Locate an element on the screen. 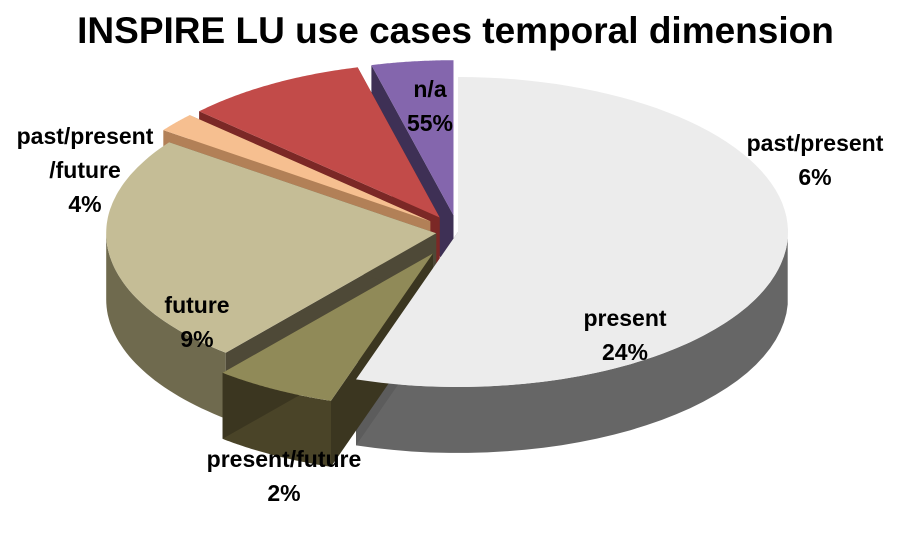 The image size is (911, 533). slice-past-present is located at coordinates (327, 327).